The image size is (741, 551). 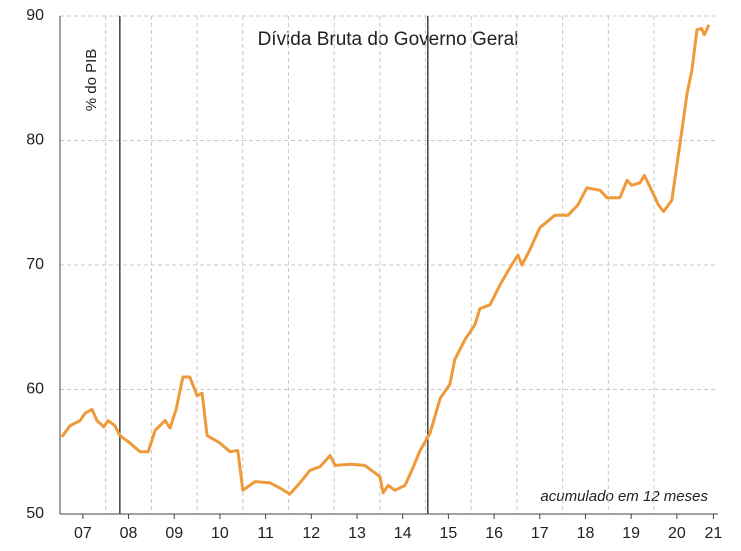 I want to click on y-axis-label: % do PIB, so click(x=91, y=80).